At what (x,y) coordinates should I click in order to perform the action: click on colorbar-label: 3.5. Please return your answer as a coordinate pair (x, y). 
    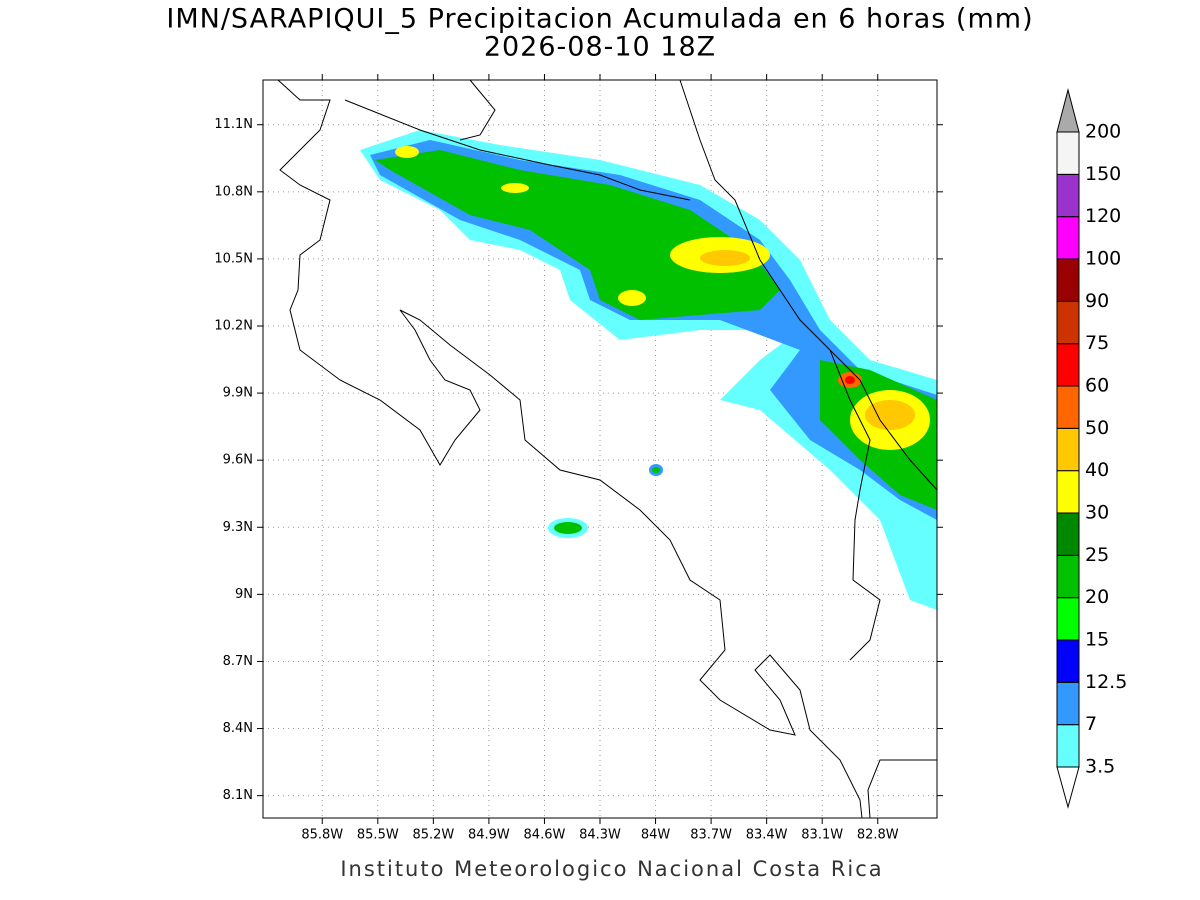
    Looking at the image, I should click on (1100, 767).